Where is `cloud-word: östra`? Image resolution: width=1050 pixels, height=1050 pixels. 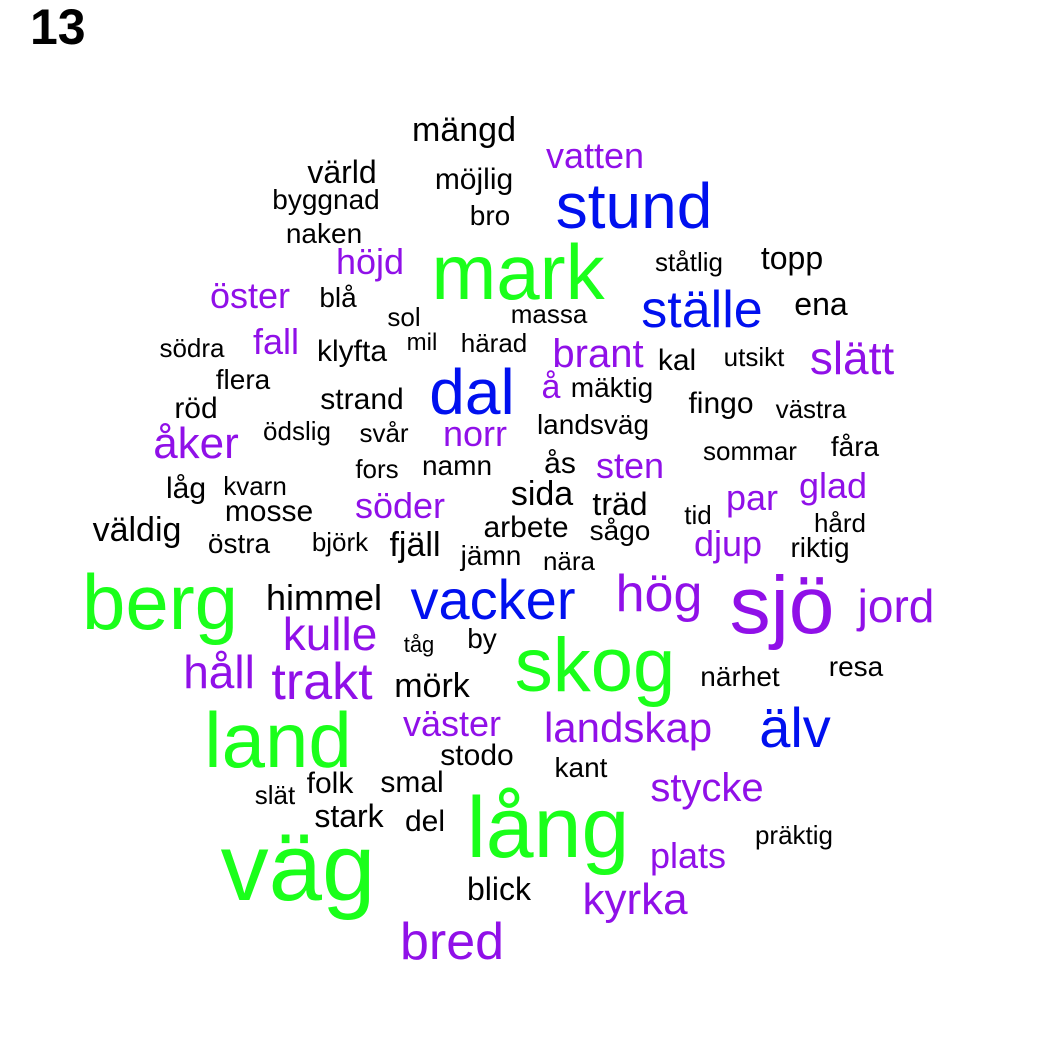
cloud-word: östra is located at coordinates (239, 543).